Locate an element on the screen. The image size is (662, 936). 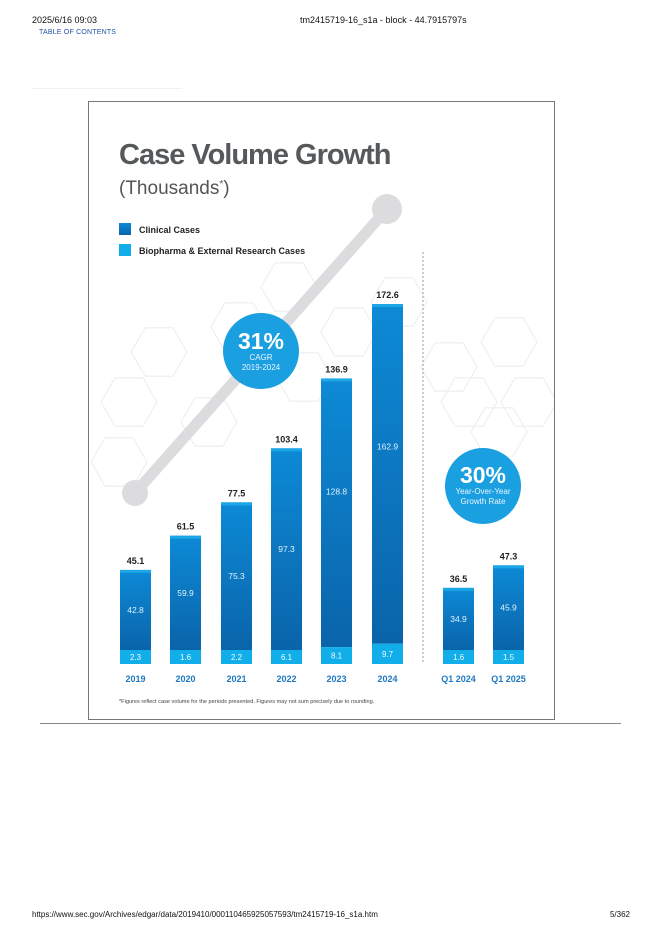
bar-cap-Q1-2024 is located at coordinates (458, 589).